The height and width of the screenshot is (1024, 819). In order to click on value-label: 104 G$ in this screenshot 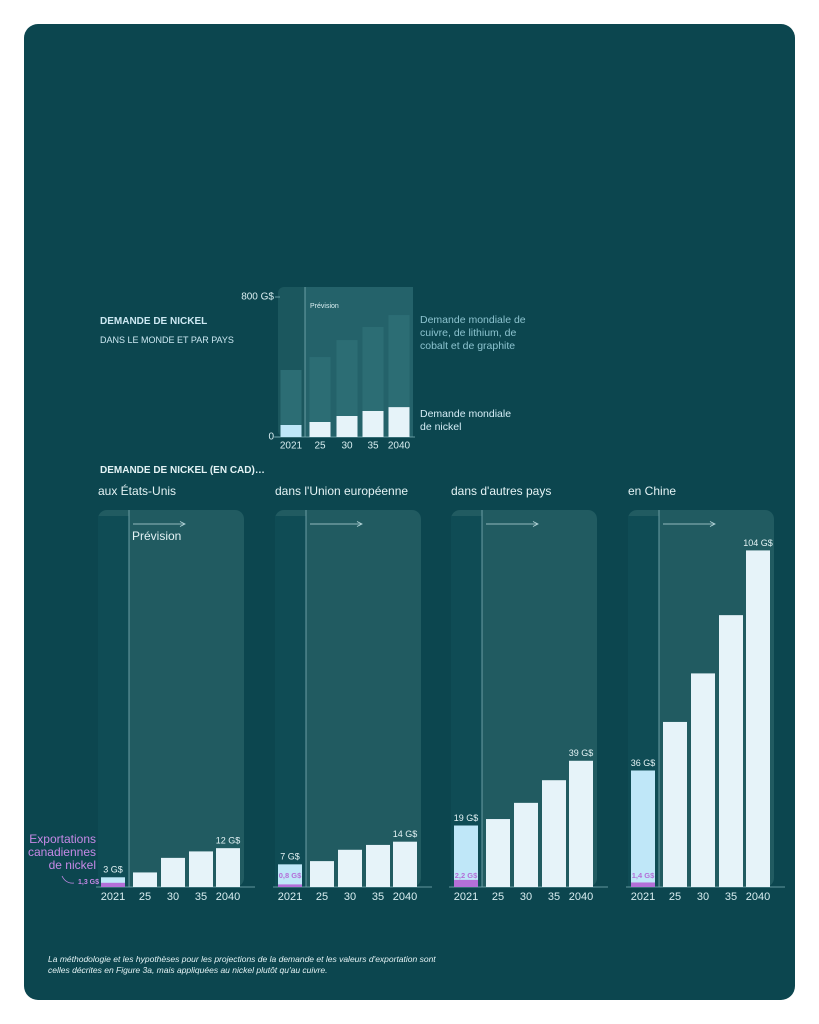, I will do `click(758, 543)`.